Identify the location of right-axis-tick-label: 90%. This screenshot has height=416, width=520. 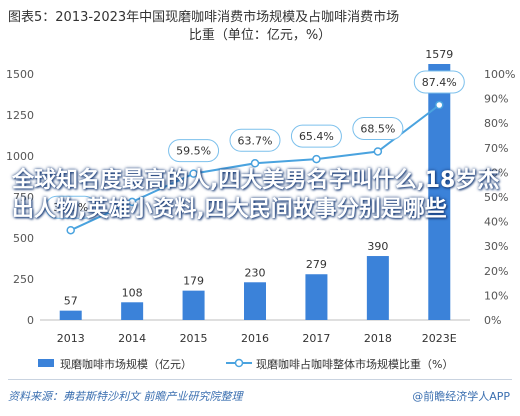
(496, 99).